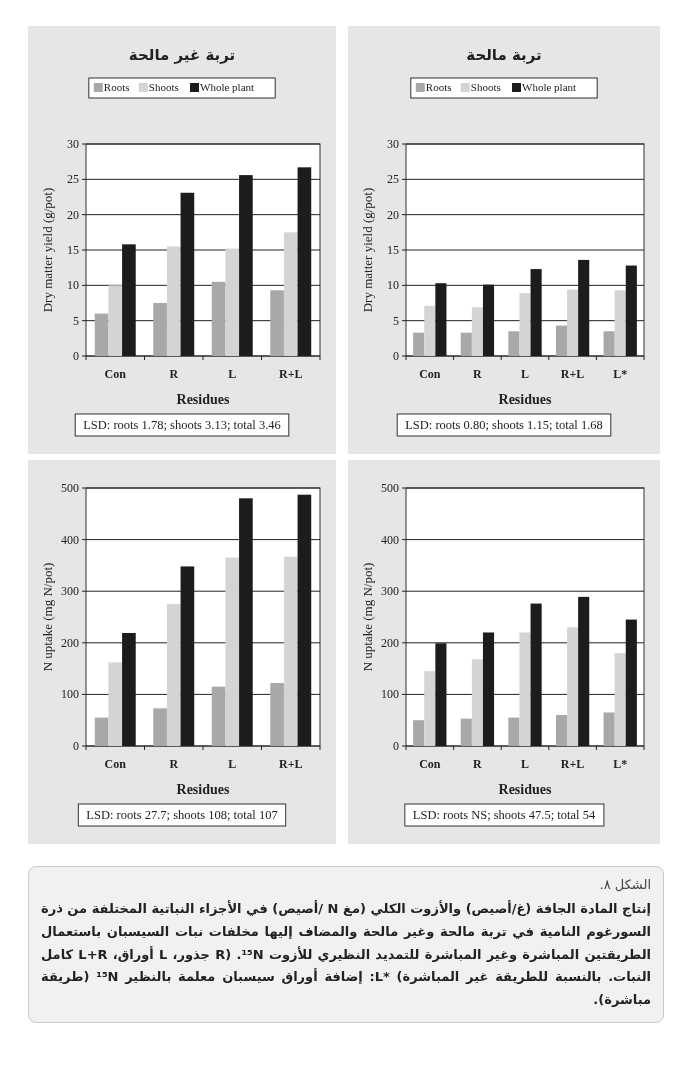  I want to click on chart-title: تربة غير مالحة, so click(182, 55).